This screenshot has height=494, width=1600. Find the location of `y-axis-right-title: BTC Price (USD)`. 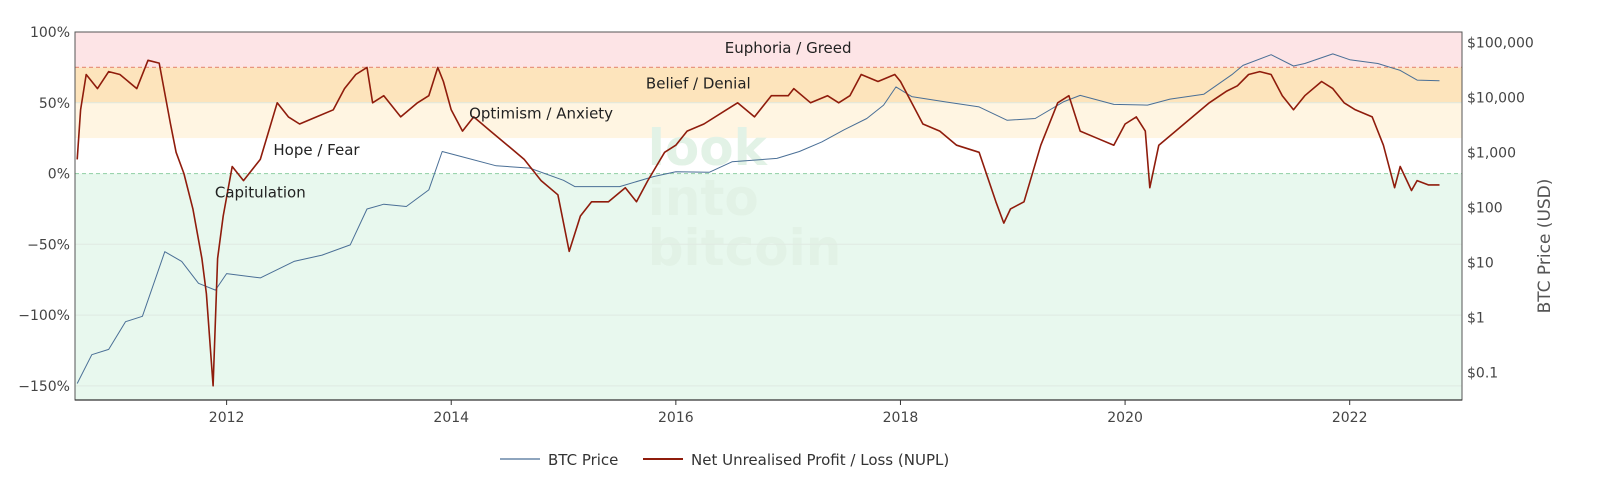

y-axis-right-title: BTC Price (USD) is located at coordinates (1545, 246).